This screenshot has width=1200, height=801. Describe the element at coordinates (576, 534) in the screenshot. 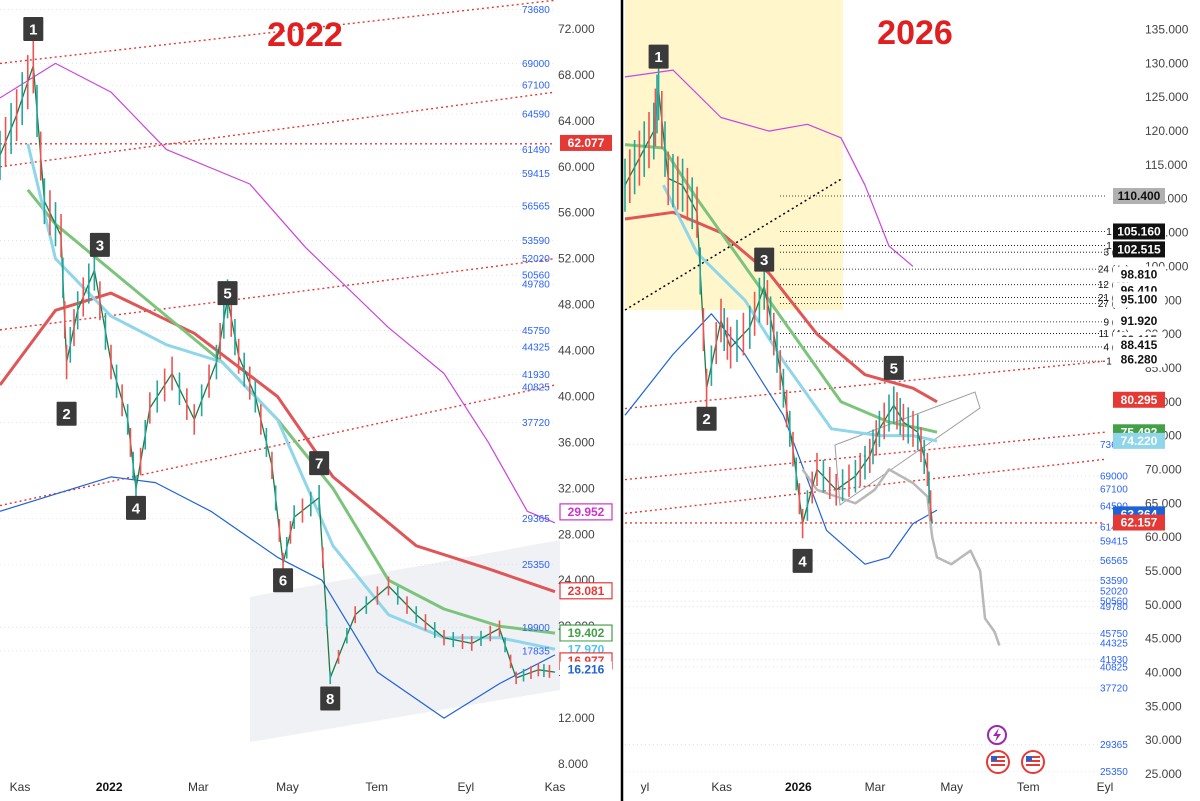

I see `price-tick-label: 28.000` at that location.